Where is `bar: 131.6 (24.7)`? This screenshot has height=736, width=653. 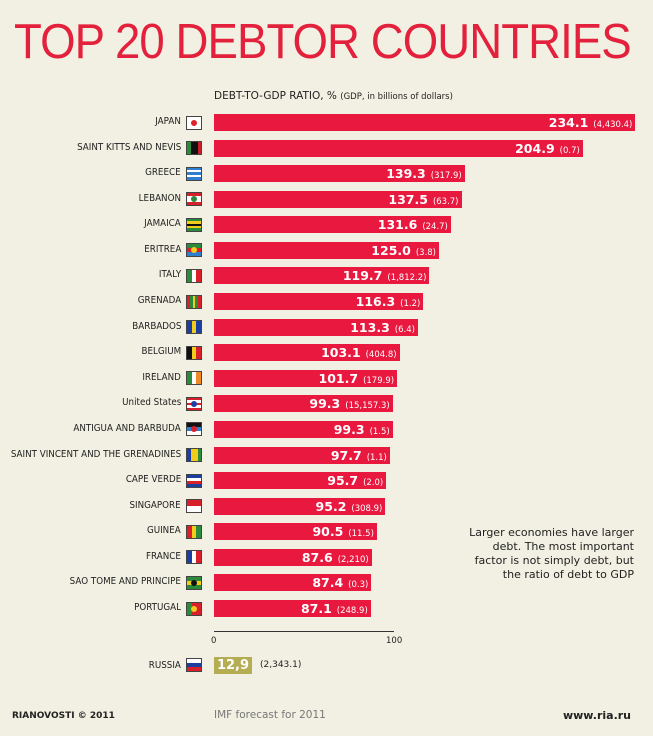
bar: 131.6 (24.7) is located at coordinates (332, 226).